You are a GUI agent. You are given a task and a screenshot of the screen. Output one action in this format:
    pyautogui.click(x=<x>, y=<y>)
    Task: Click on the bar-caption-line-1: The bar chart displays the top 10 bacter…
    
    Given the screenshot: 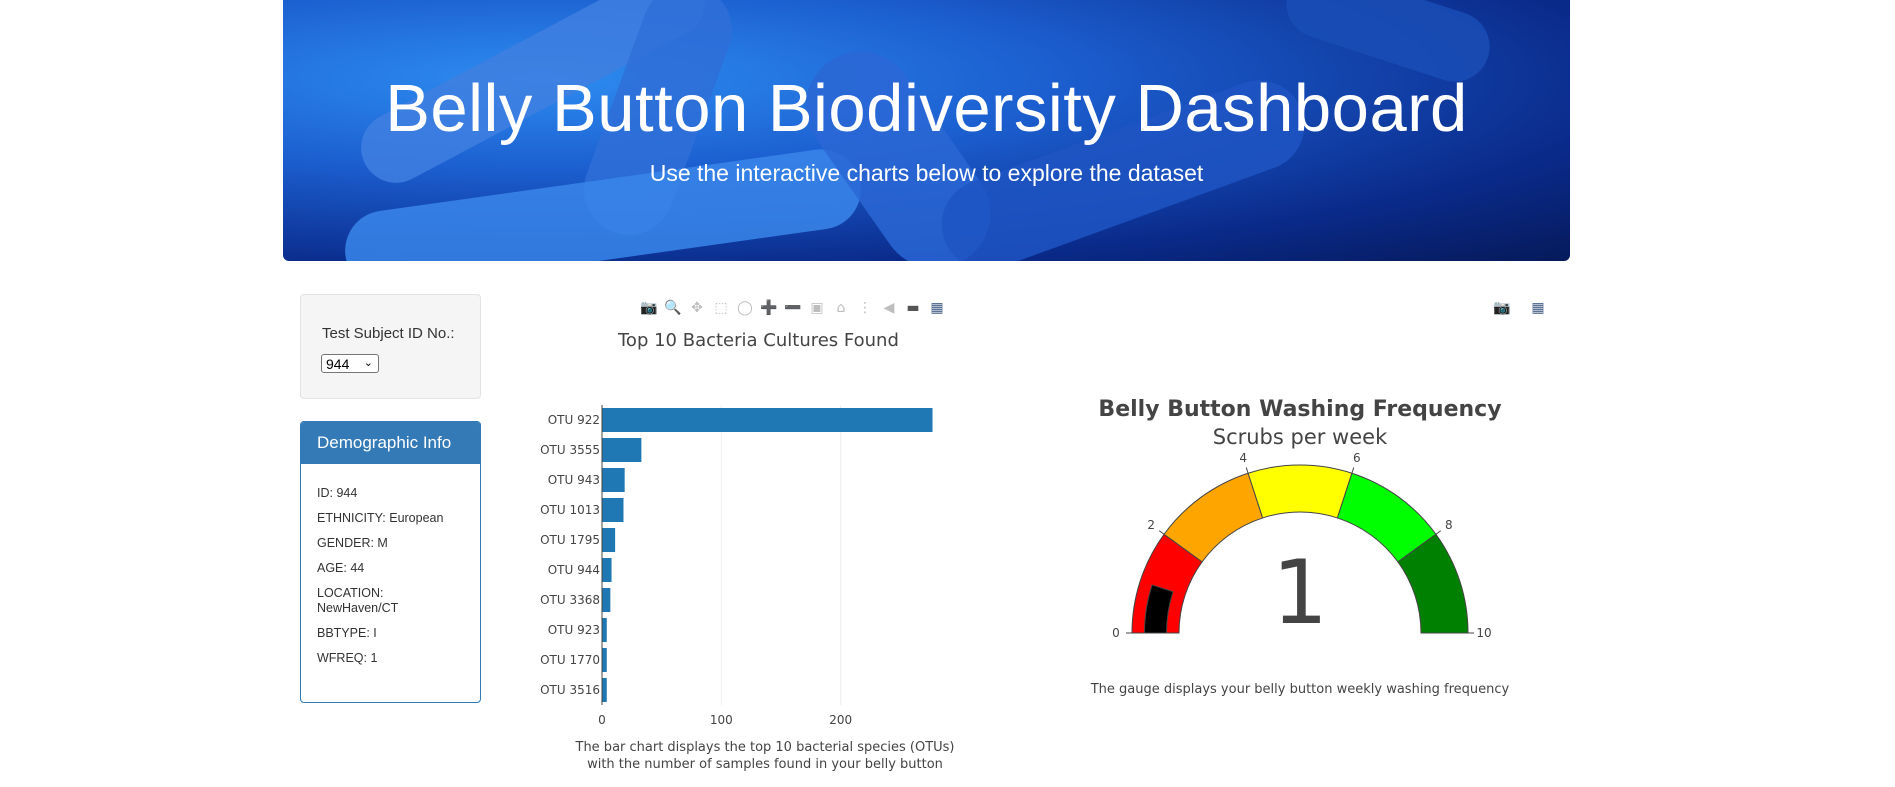 What is the action you would take?
    pyautogui.click(x=765, y=747)
    